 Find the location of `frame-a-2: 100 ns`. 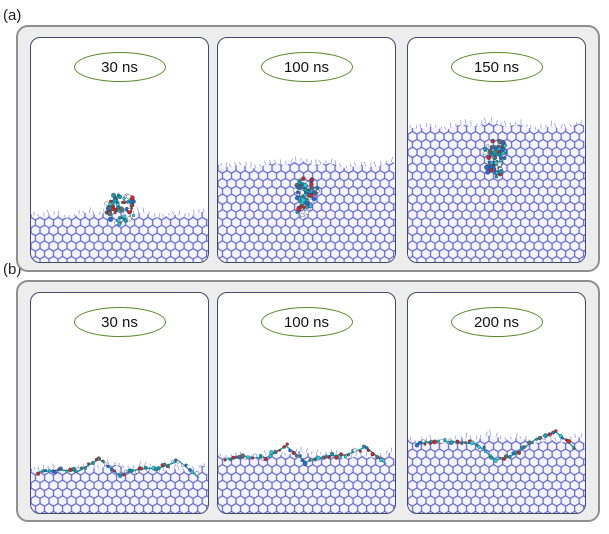

frame-a-2: 100 ns is located at coordinates (306, 150).